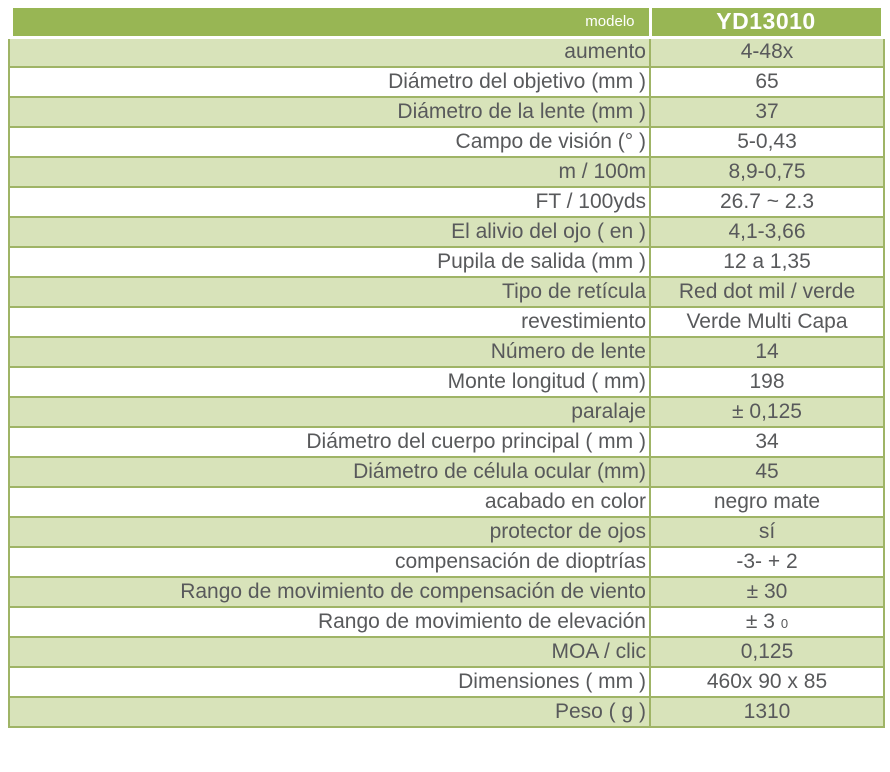  What do you see at coordinates (760, 621) in the screenshot?
I see `spec-value: ± 3` at bounding box center [760, 621].